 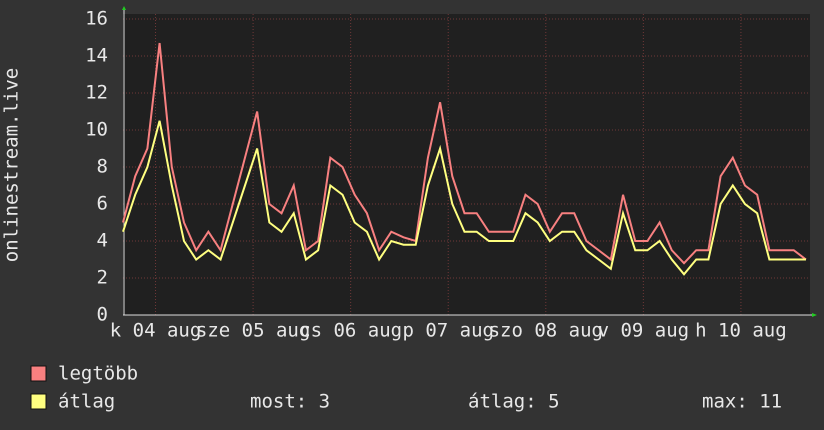 What do you see at coordinates (448, 331) in the screenshot?
I see `x-tick-label: p 07 aug` at bounding box center [448, 331].